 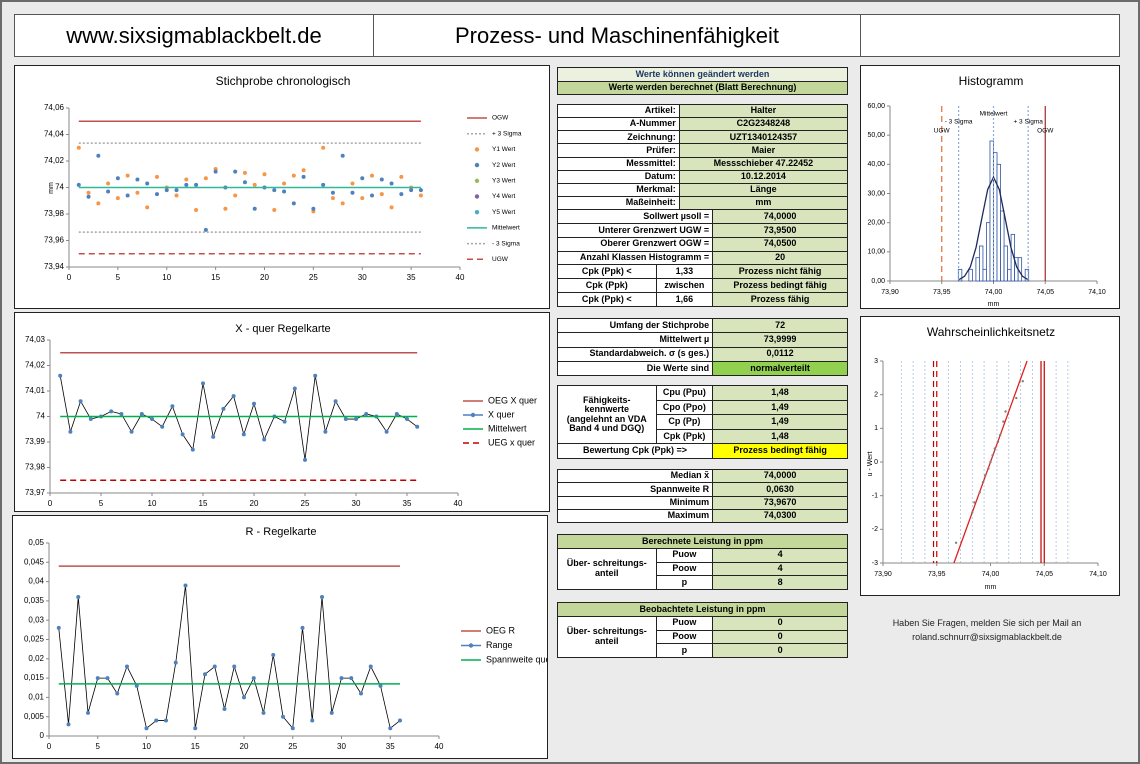 I want to click on cell: 74,0000, so click(x=780, y=476).